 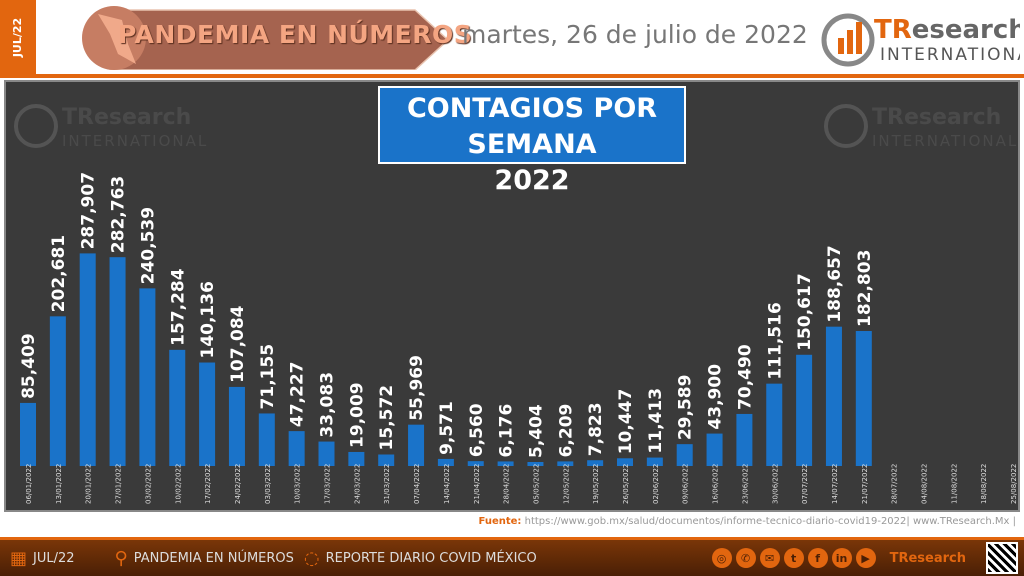 I want to click on banner, so click(x=266, y=38).